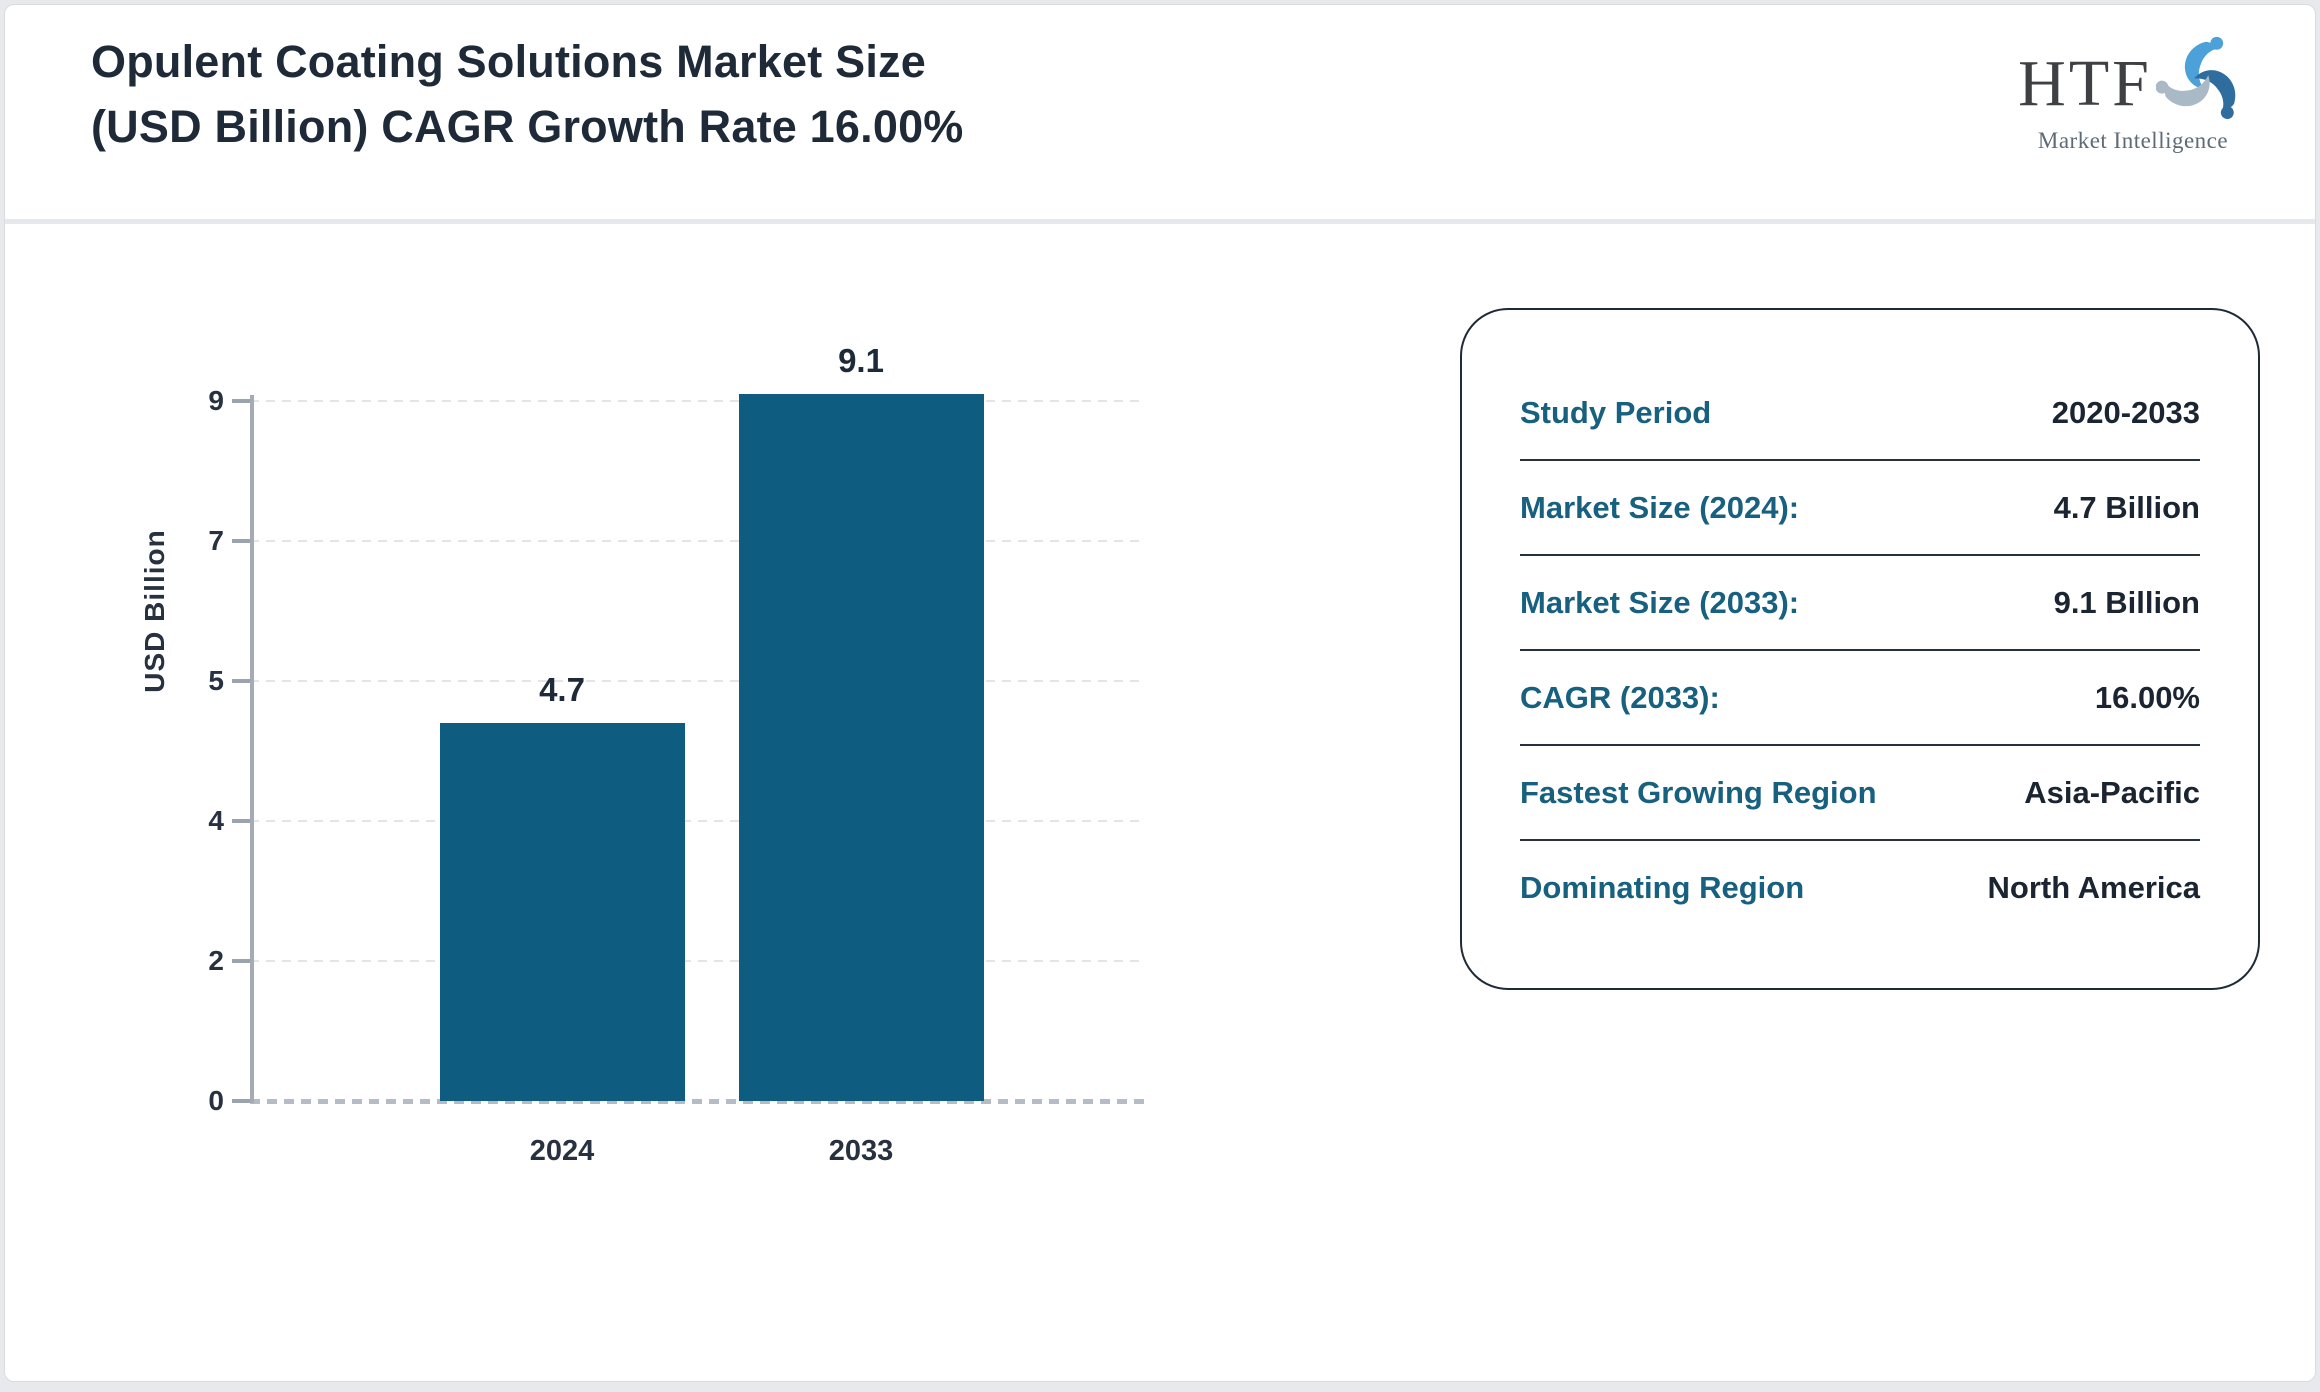 Image resolution: width=2320 pixels, height=1392 pixels. What do you see at coordinates (1662, 887) in the screenshot?
I see `panel-row-label: Dominating Region` at bounding box center [1662, 887].